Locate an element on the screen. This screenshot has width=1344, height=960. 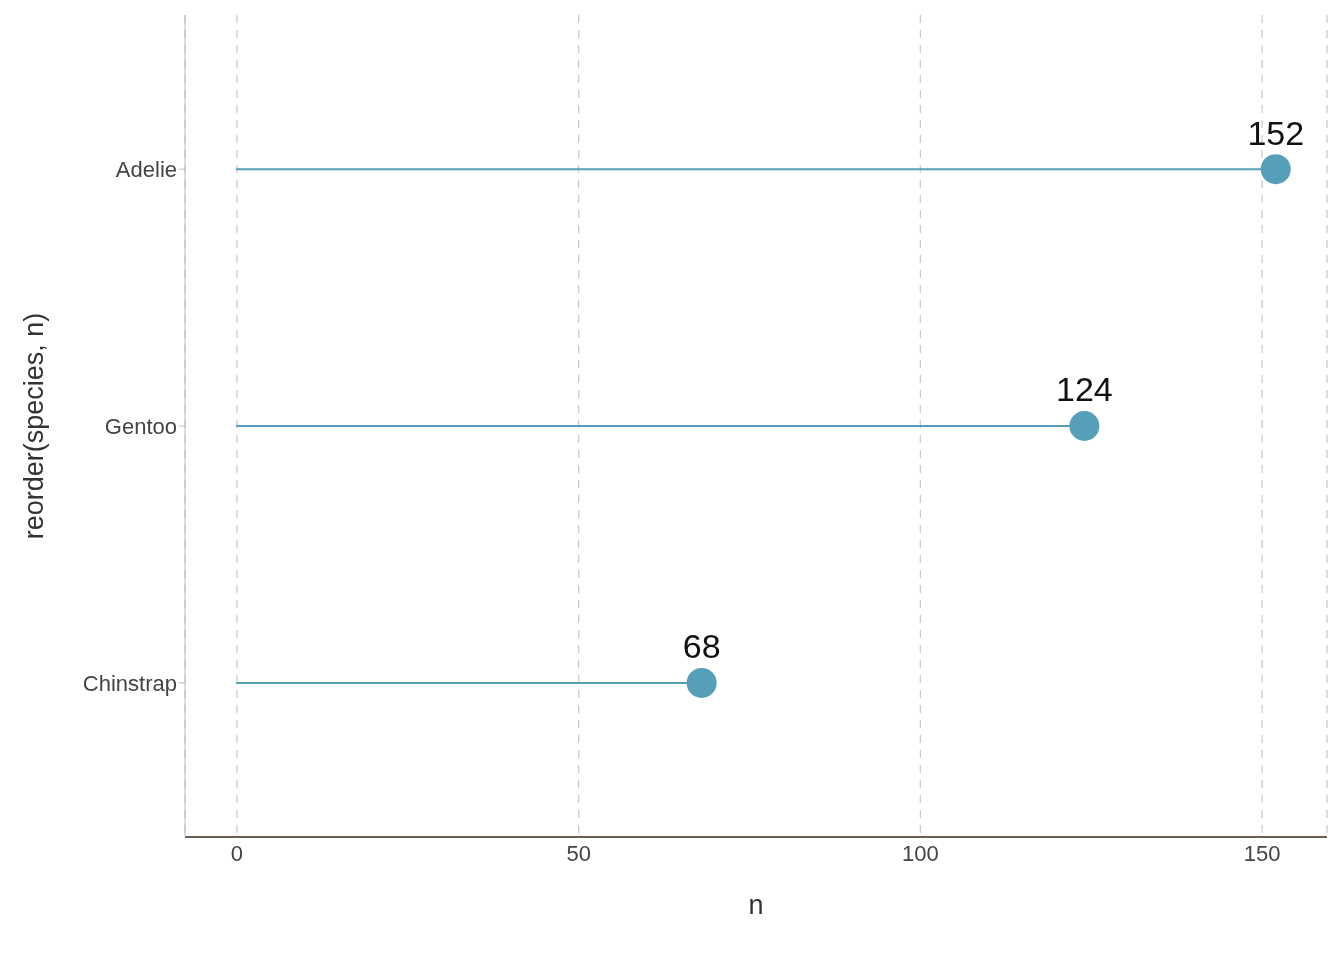
x-tick-label: 150 is located at coordinates (1262, 853).